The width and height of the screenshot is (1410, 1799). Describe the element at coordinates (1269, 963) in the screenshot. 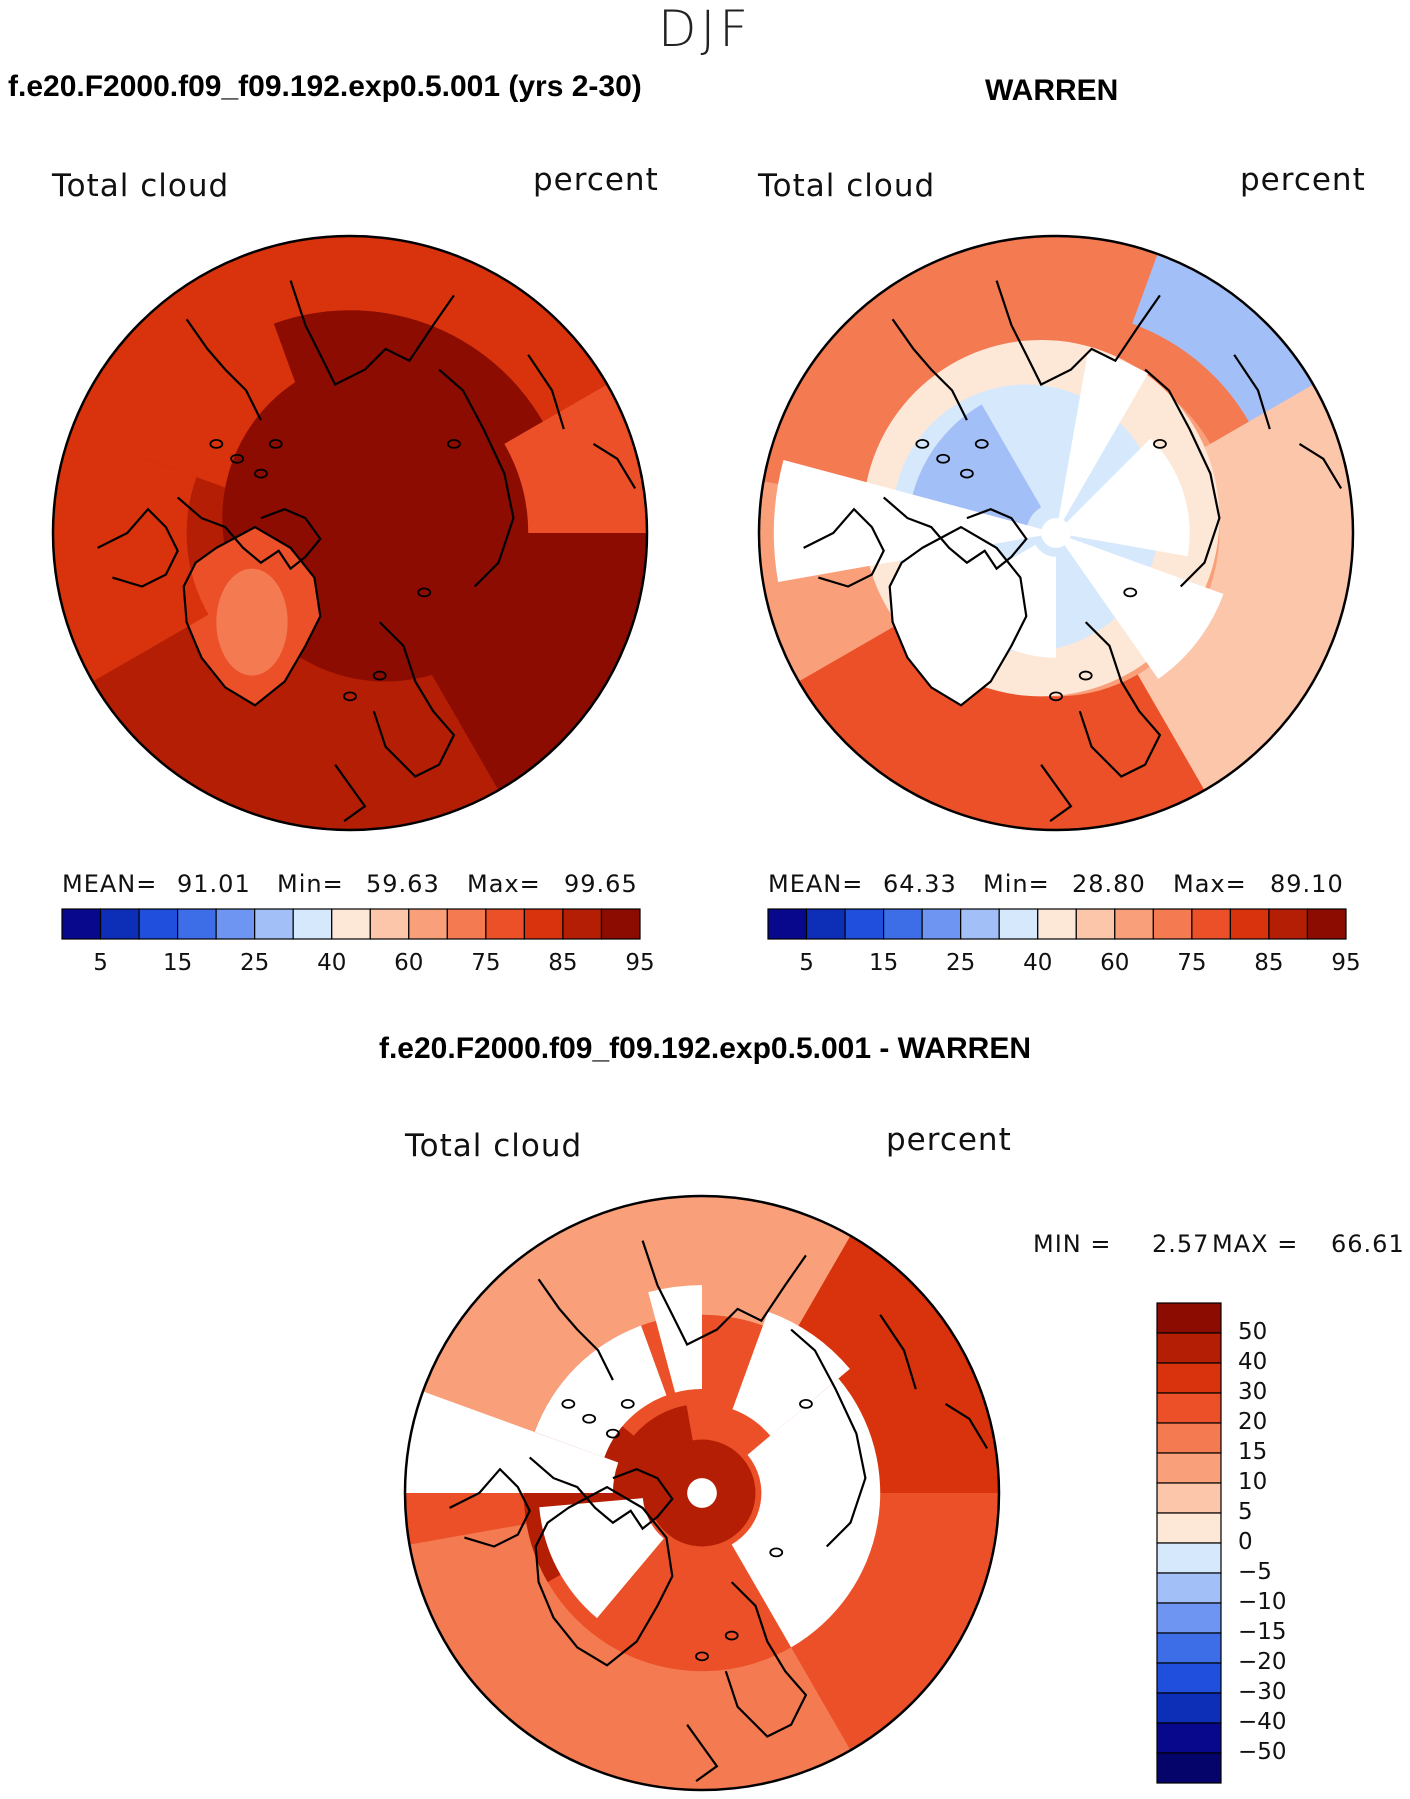

I see `colorbar-tick-label: 85` at that location.